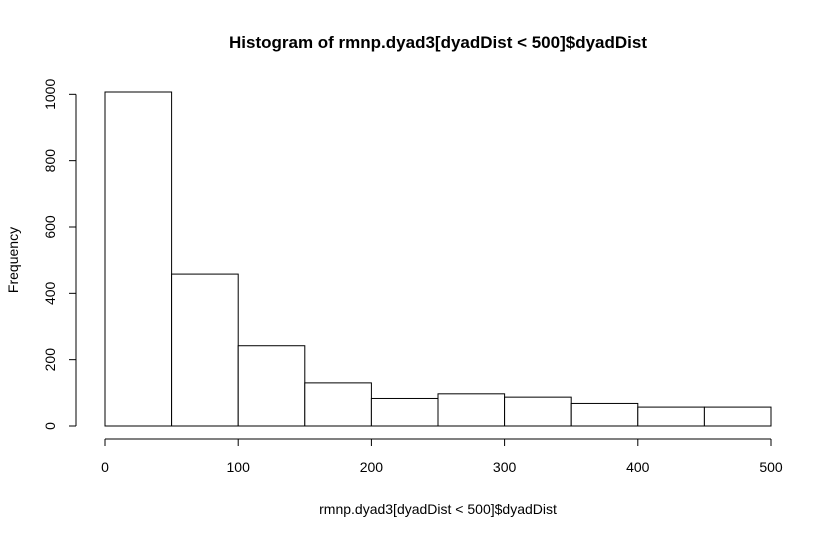 The image size is (838, 543). Describe the element at coordinates (438, 509) in the screenshot. I see `x-axis-label: rmnp.dyad3[dyadDist < 500]$dyadDist` at that location.